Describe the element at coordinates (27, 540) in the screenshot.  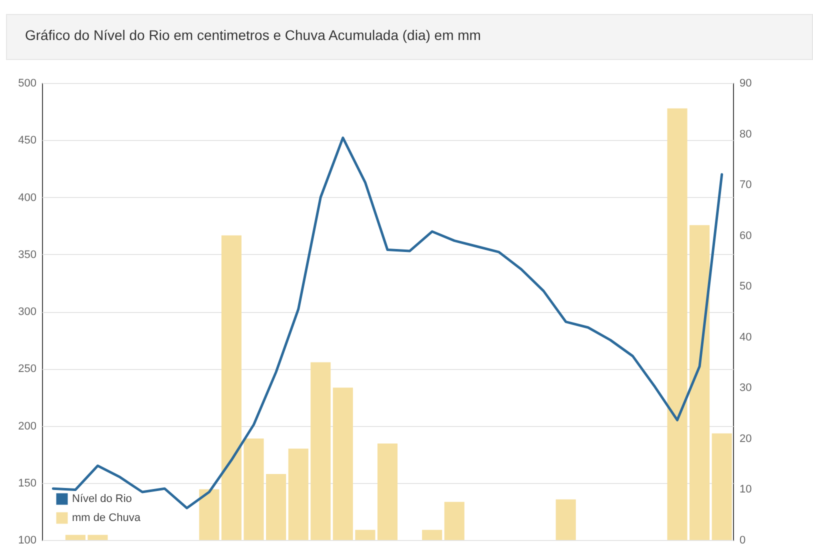
I see `y-tick-label: 100` at that location.